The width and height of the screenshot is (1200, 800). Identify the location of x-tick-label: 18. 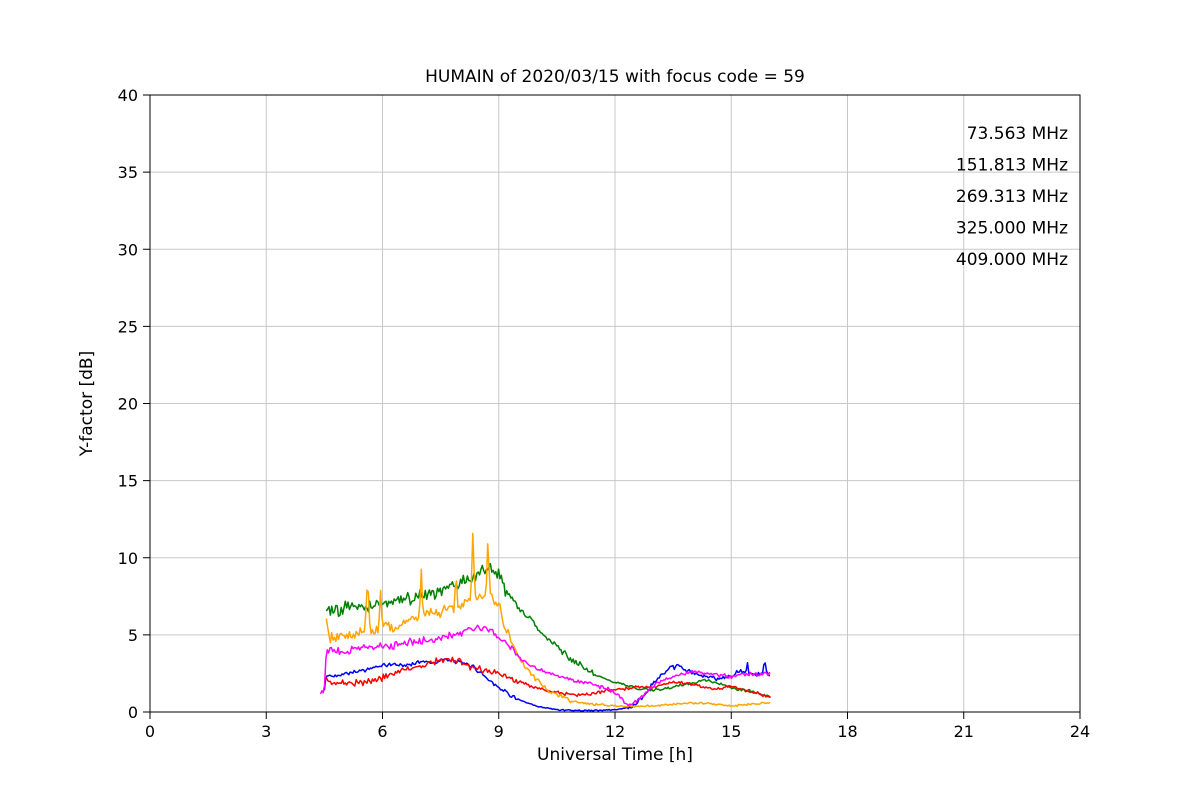
(847, 731).